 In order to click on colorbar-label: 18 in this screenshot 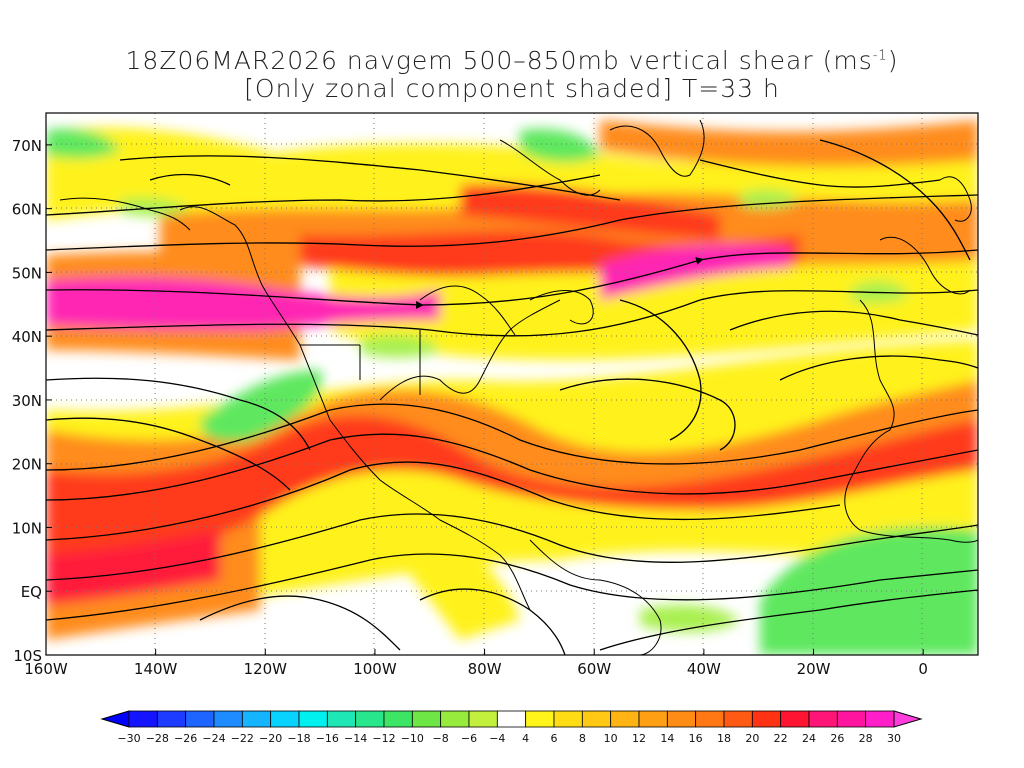, I will do `click(724, 738)`.